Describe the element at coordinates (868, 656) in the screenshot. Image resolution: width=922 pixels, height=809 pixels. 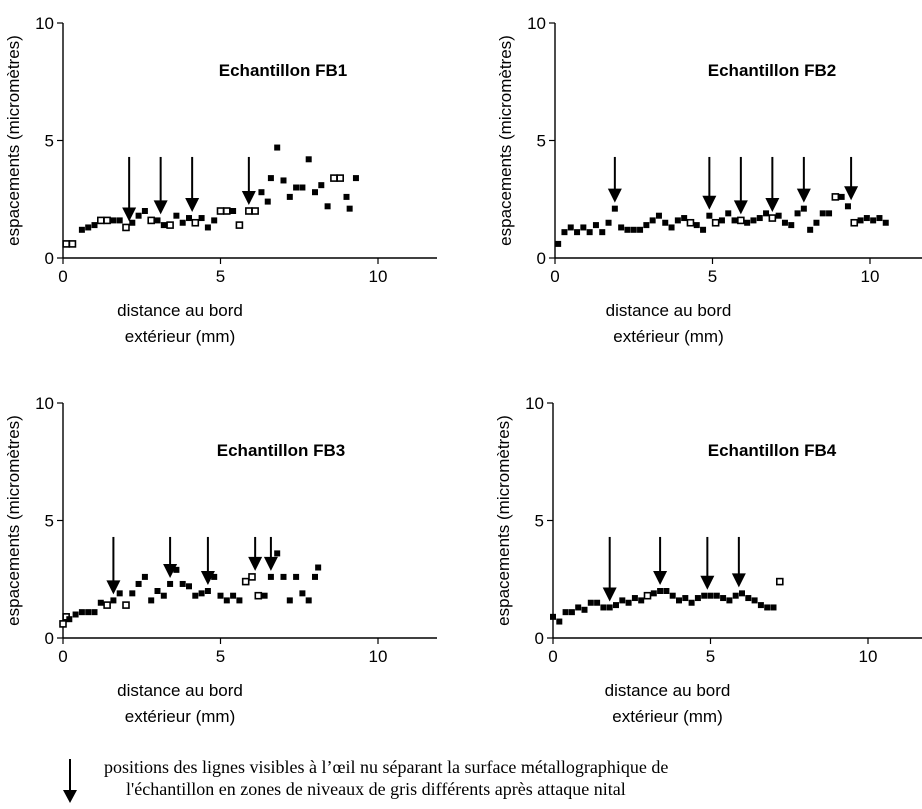
I see `x-tick-label: 10` at that location.